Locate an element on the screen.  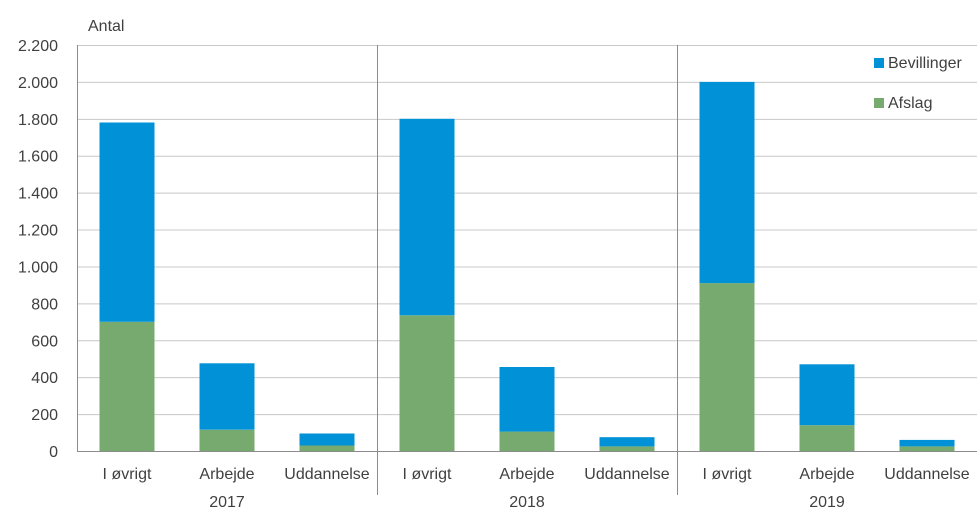
legend: Bevillinger Afslag is located at coordinates (918, 83).